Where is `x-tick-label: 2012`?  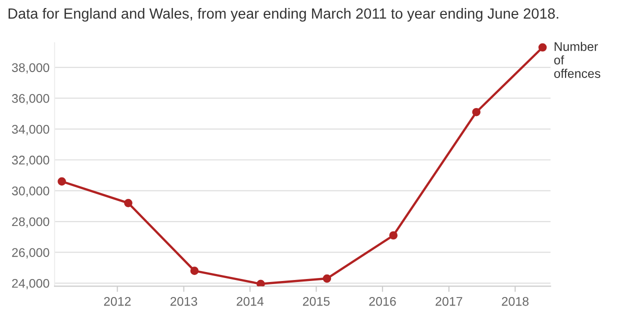
x-tick-label: 2012 is located at coordinates (117, 301).